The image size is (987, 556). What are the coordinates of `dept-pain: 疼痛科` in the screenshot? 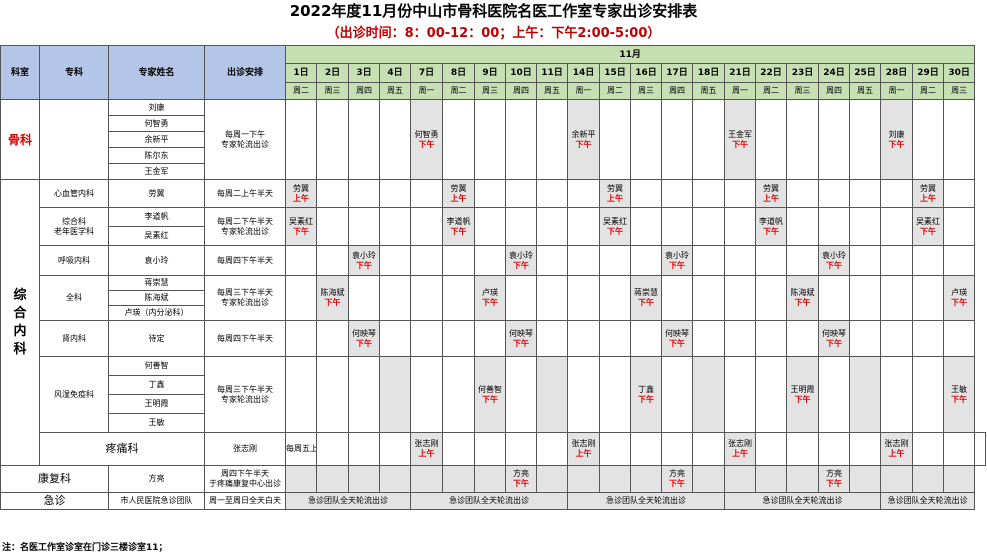 It's located at (122, 449).